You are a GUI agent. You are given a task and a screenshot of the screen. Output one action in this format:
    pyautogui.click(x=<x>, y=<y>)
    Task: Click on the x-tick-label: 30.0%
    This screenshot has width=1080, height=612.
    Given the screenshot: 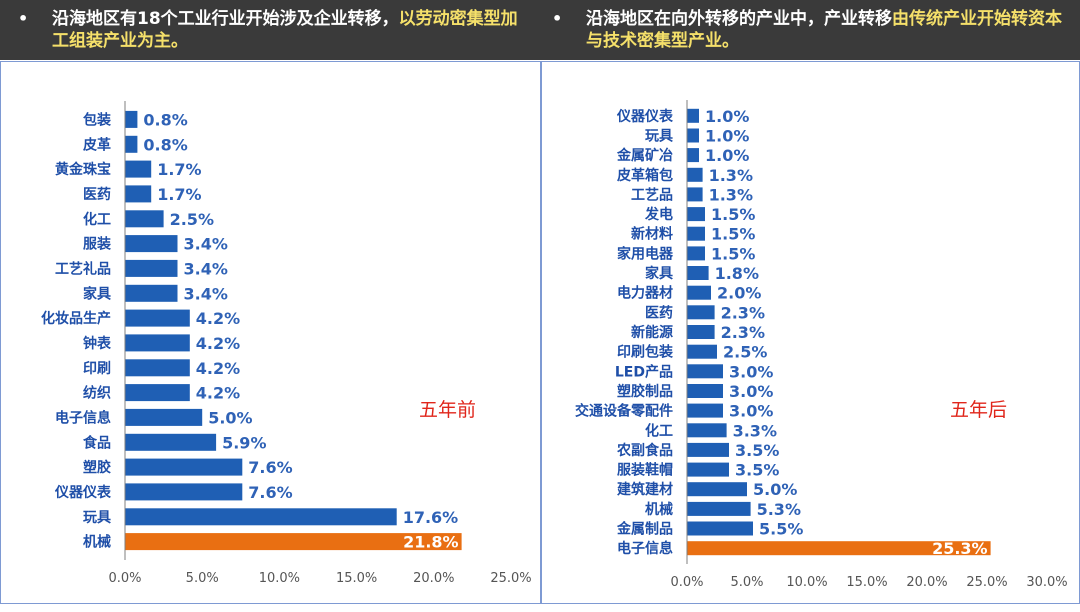 What is the action you would take?
    pyautogui.click(x=1046, y=582)
    